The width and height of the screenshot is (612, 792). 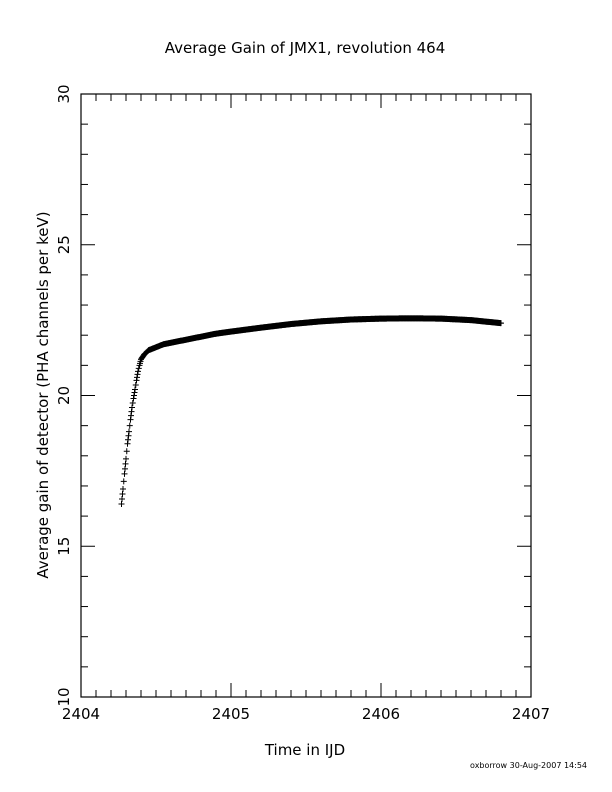 What do you see at coordinates (528, 765) in the screenshot?
I see `footer-stamp: oxborrow 30-Aug-2007 14:54` at bounding box center [528, 765].